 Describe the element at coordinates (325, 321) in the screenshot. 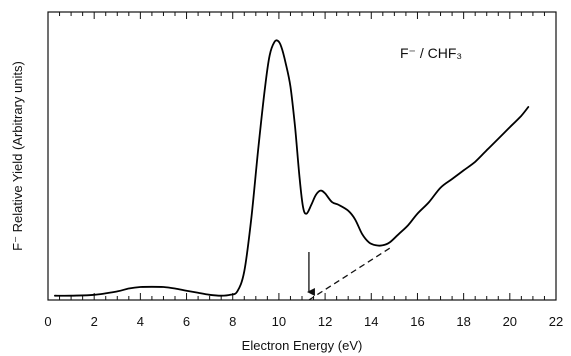

I see `x-tick-label: 12` at that location.